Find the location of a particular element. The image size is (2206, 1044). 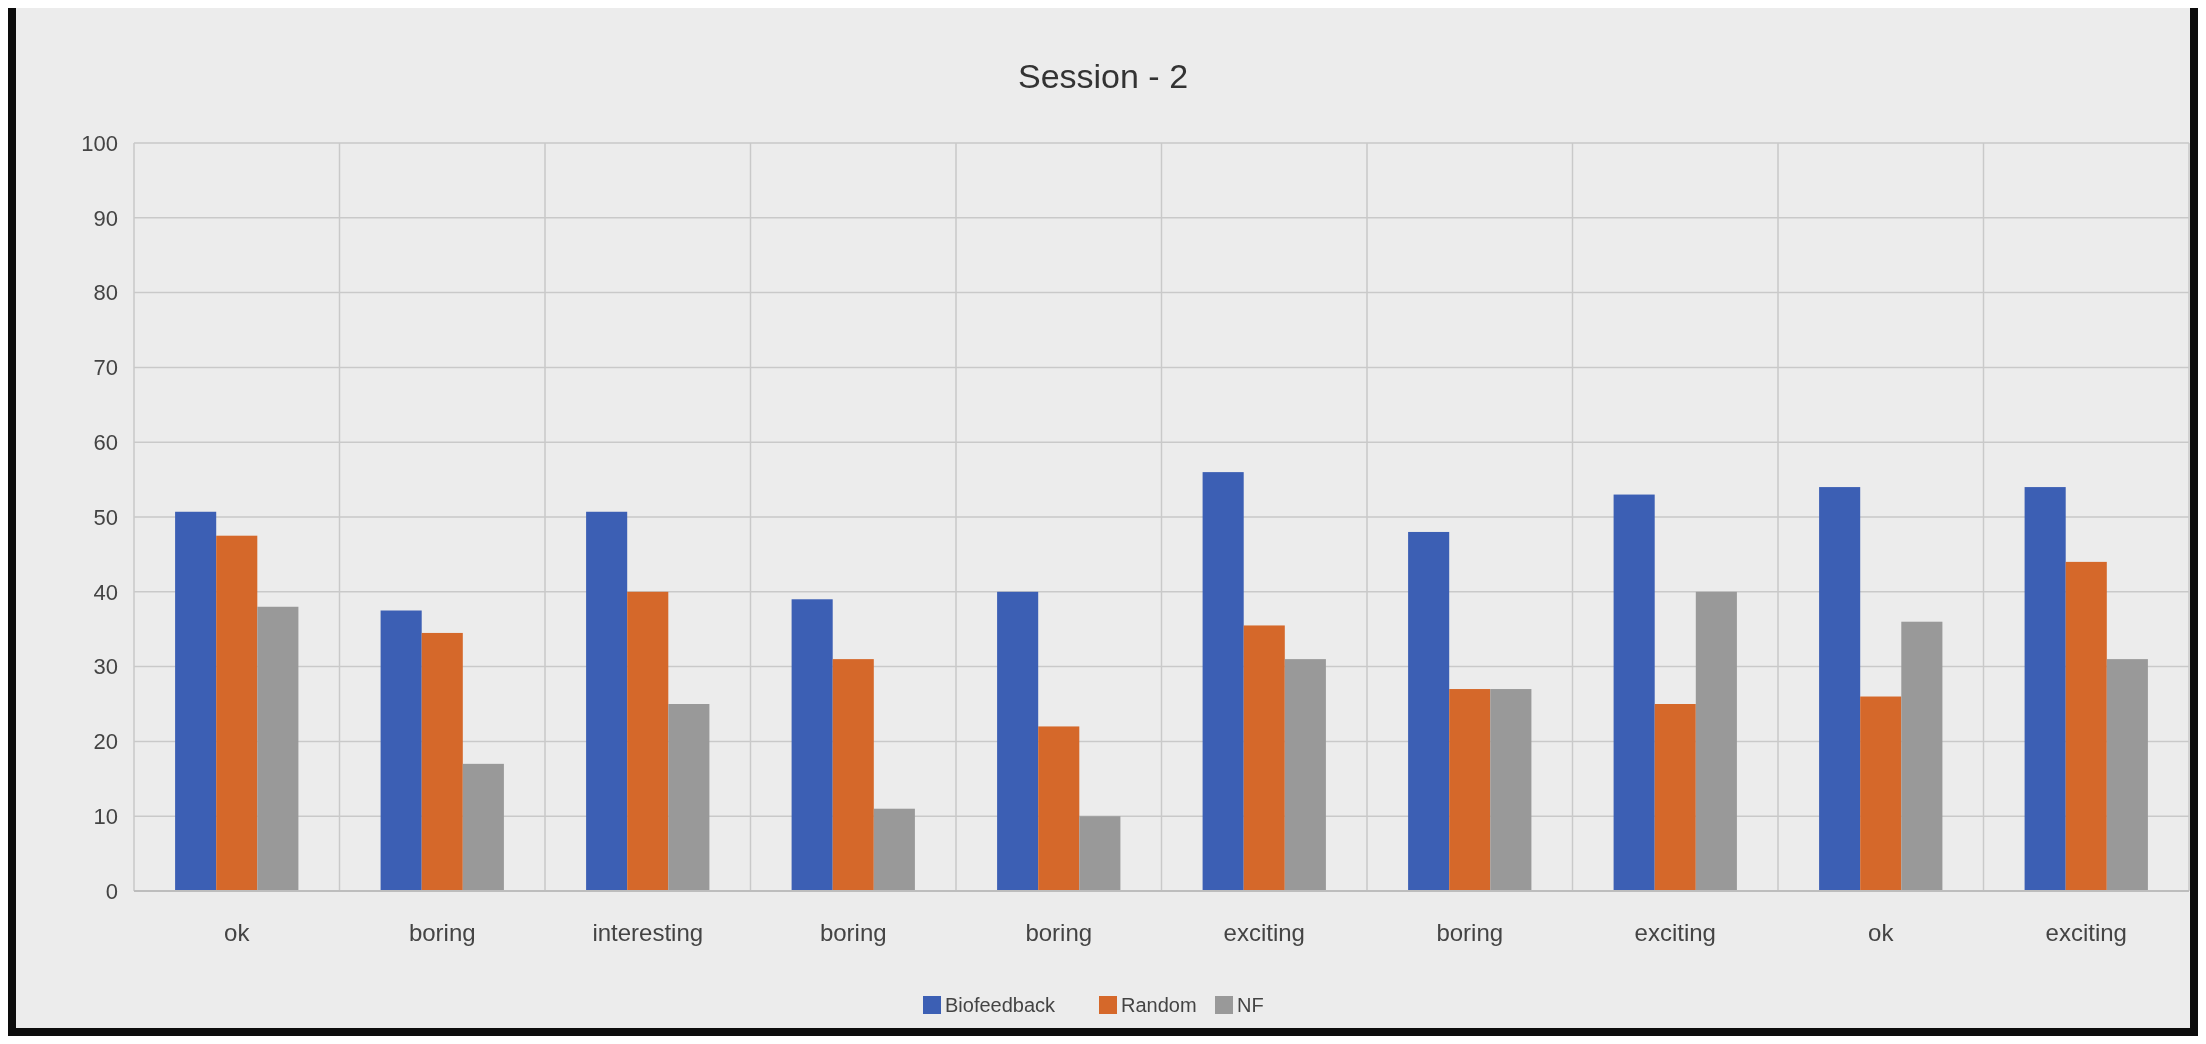

y-tick-label: 50 is located at coordinates (105, 517).